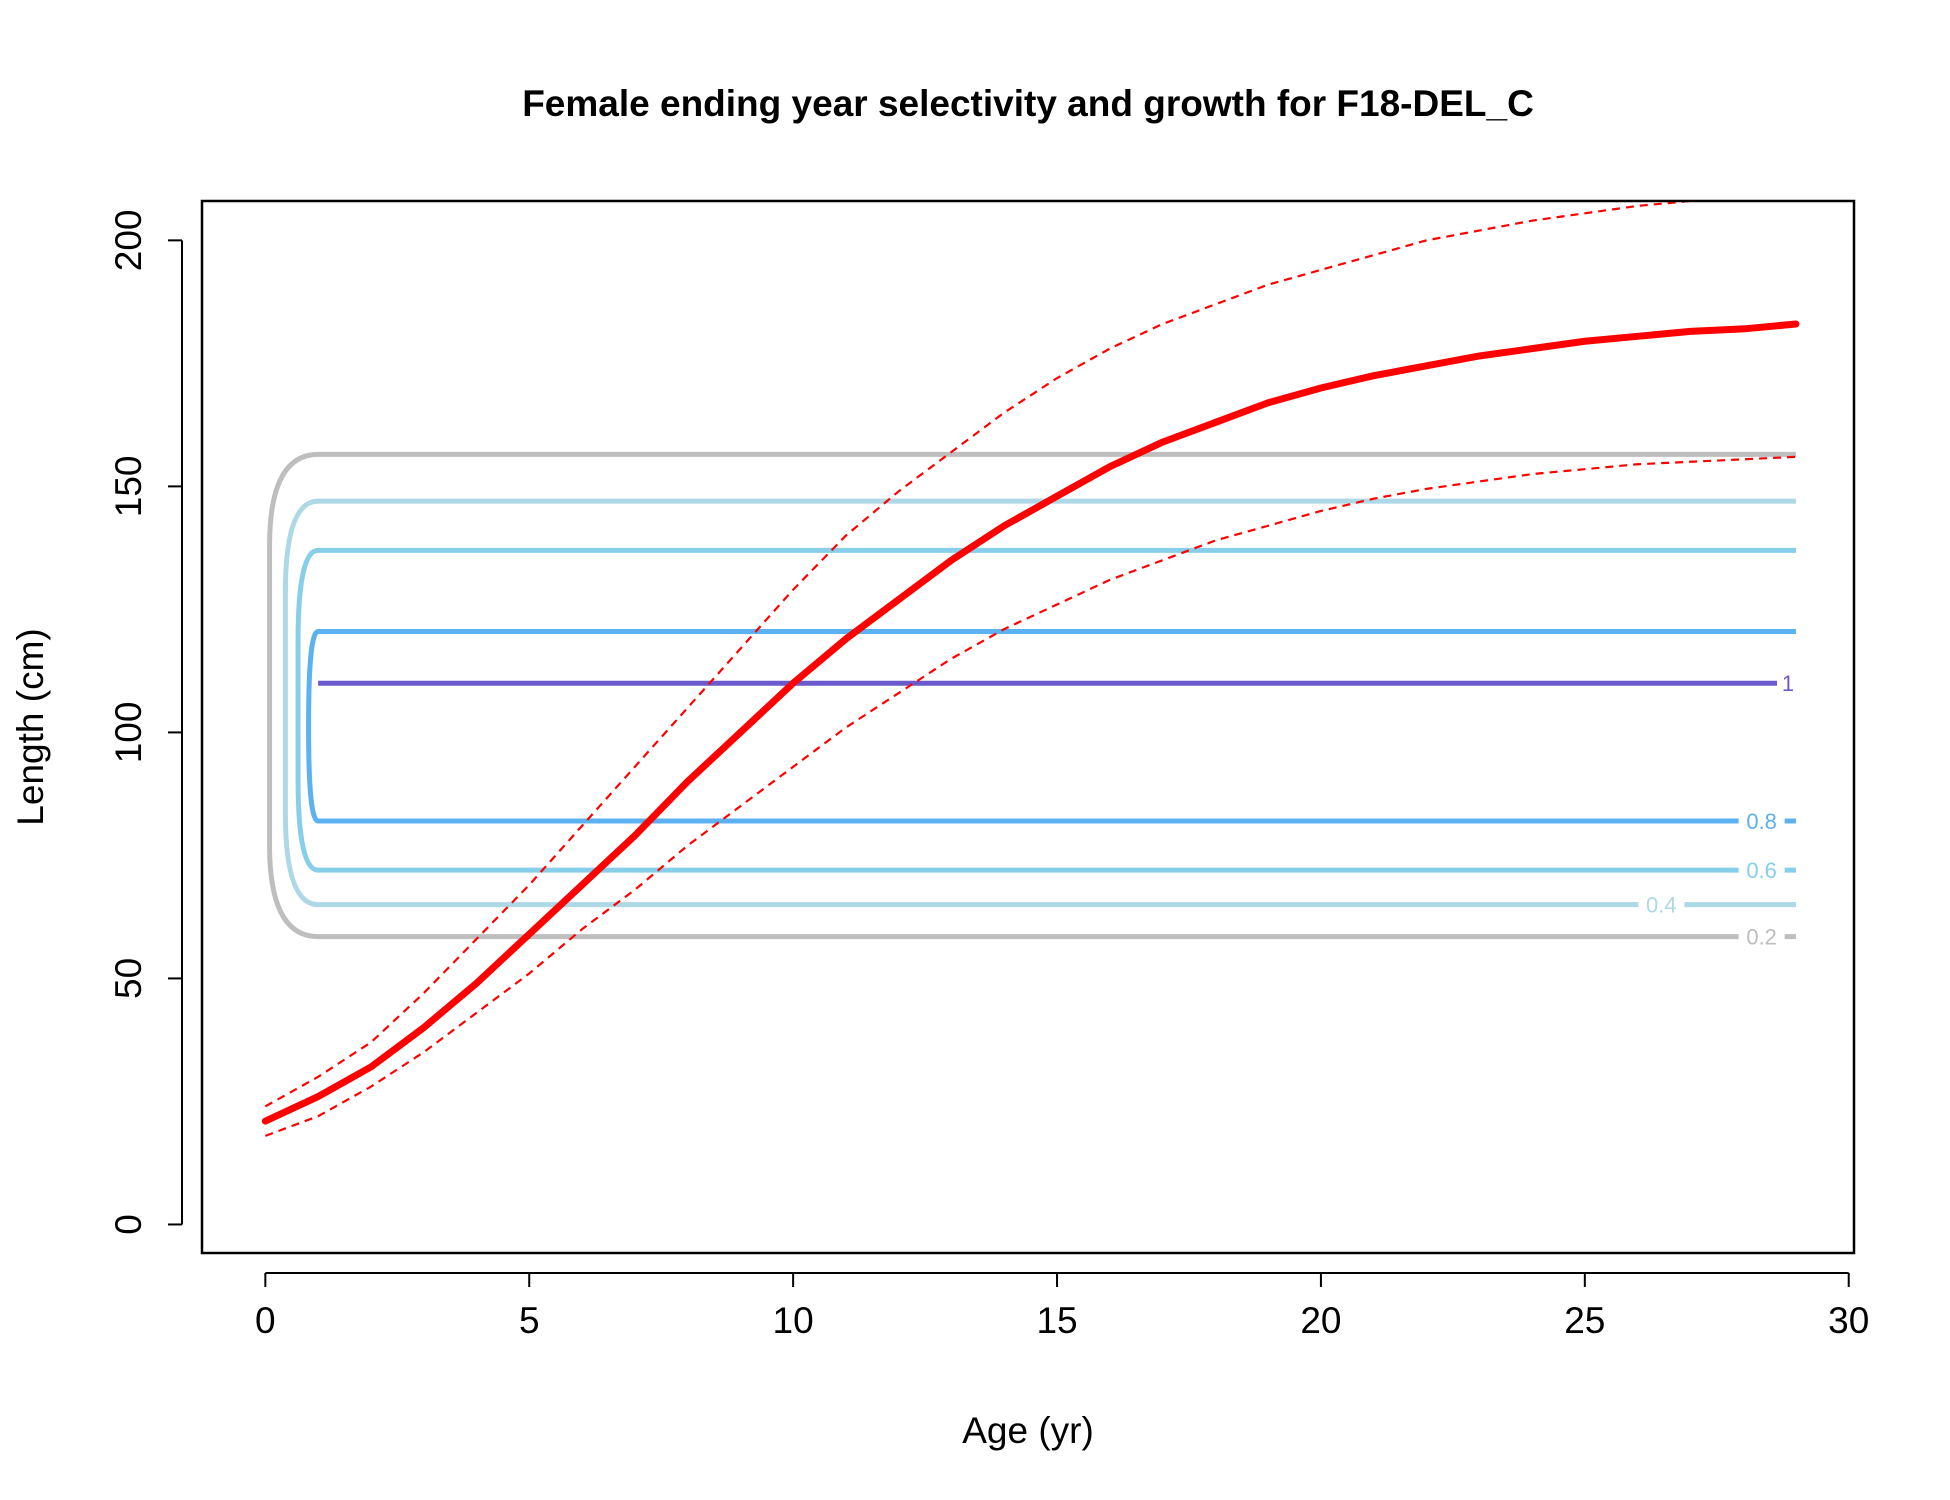 This screenshot has width=1950, height=1500. Describe the element at coordinates (1584, 1320) in the screenshot. I see `x-tick-label-25: 25` at that location.